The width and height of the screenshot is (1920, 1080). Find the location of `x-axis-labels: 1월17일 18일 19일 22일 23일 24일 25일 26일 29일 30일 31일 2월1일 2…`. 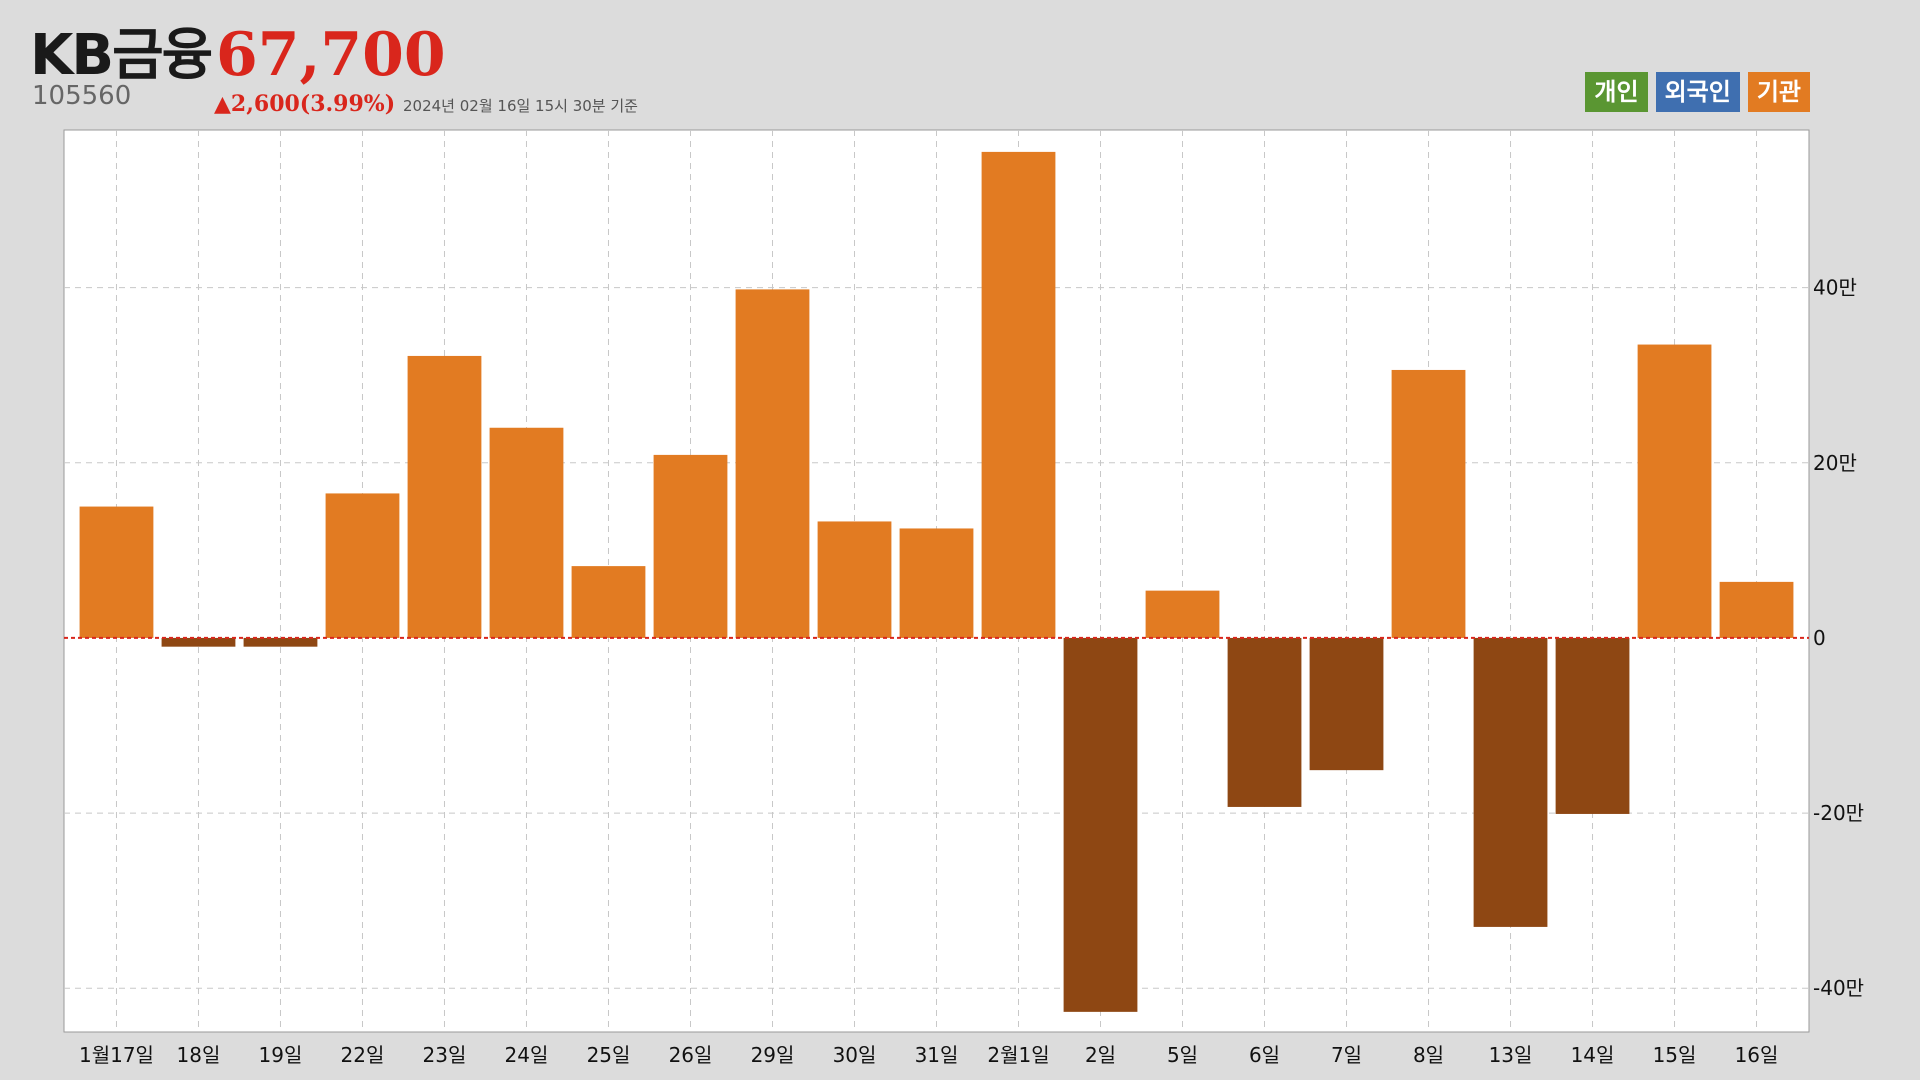

x-axis-labels: 1월17일 18일 19일 22일 23일 24일 25일 26일 29일 30일 31일 2월1일 2… is located at coordinates (928, 1055).